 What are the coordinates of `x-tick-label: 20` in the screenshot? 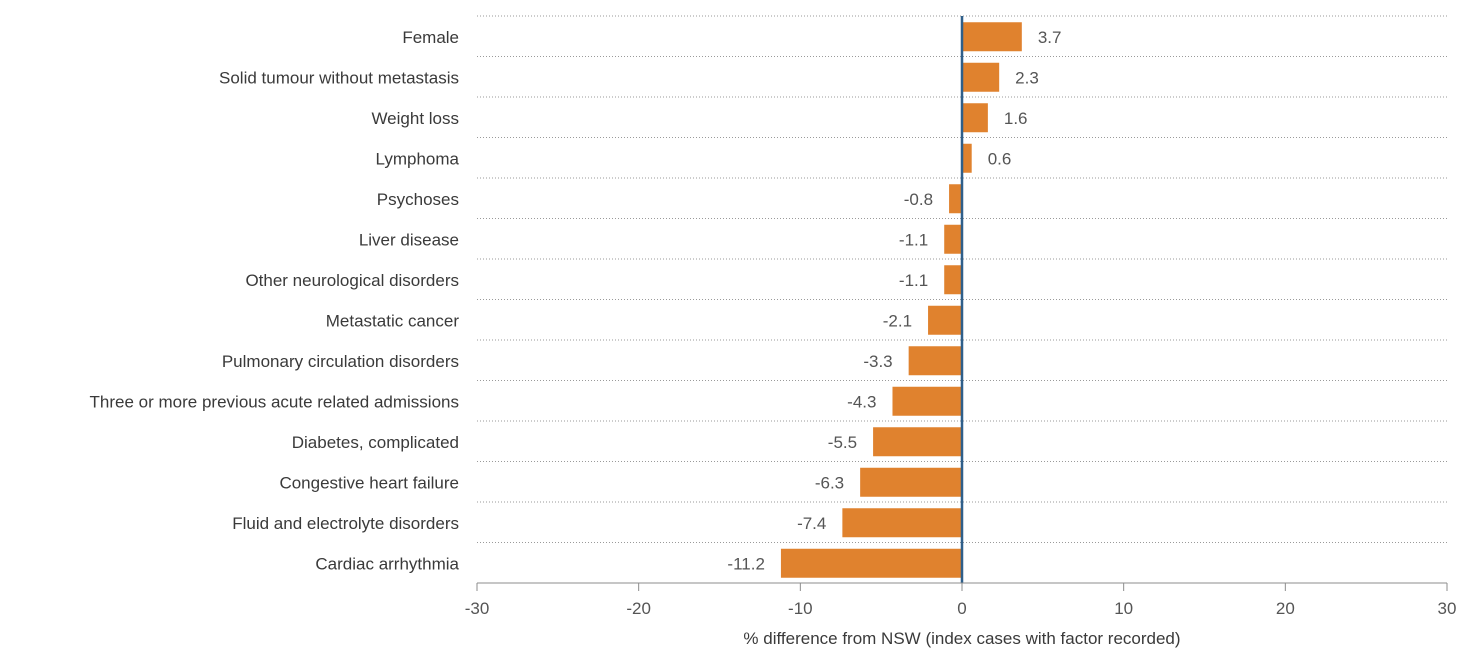 It's located at (1285, 608).